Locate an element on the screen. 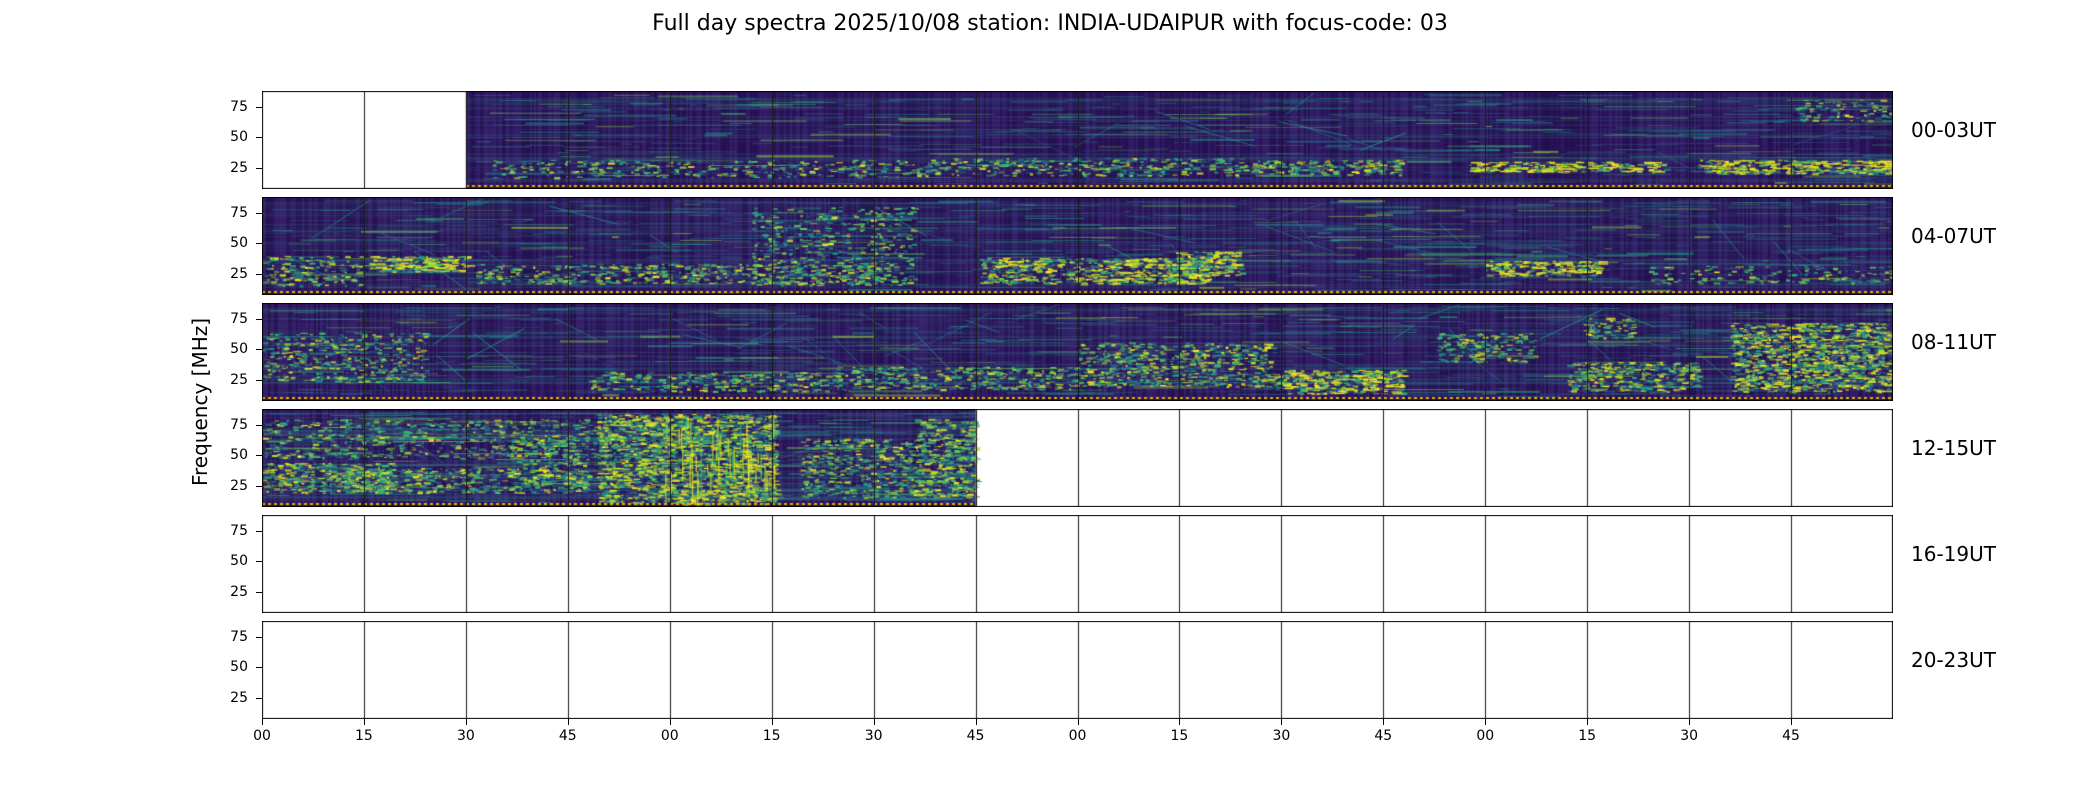  row-time-label: 16-19UT is located at coordinates (1953, 554).